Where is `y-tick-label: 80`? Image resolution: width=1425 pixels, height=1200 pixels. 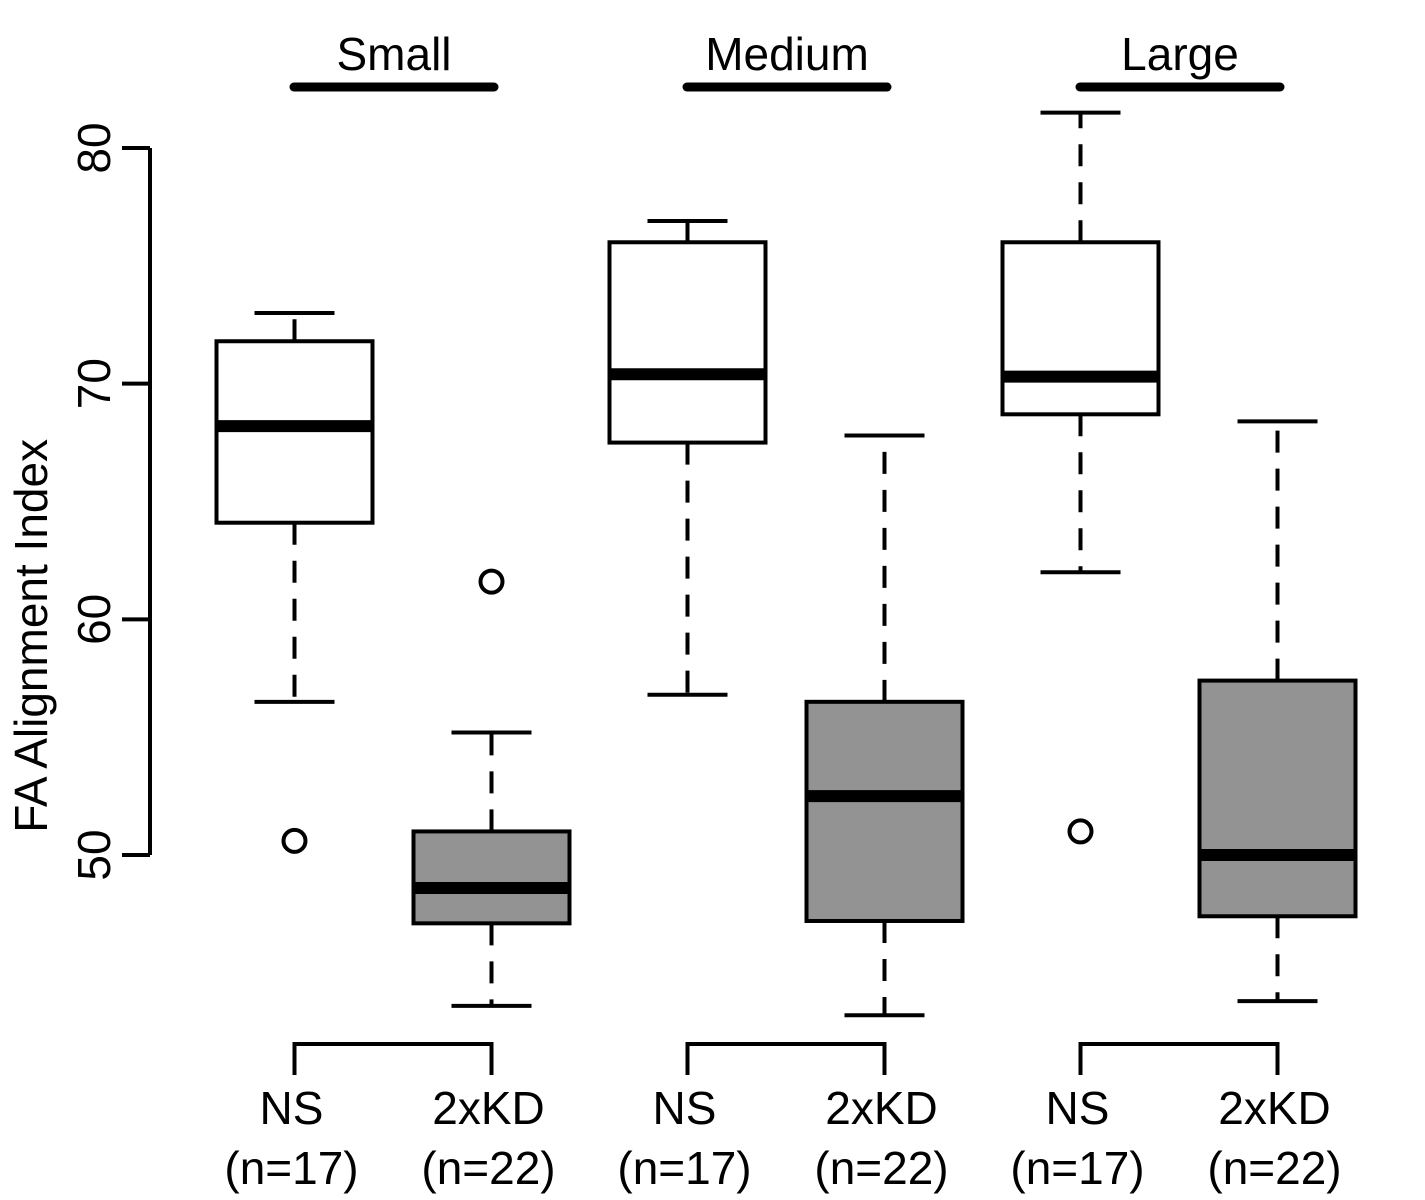
y-tick-label: 80 is located at coordinates (94, 147).